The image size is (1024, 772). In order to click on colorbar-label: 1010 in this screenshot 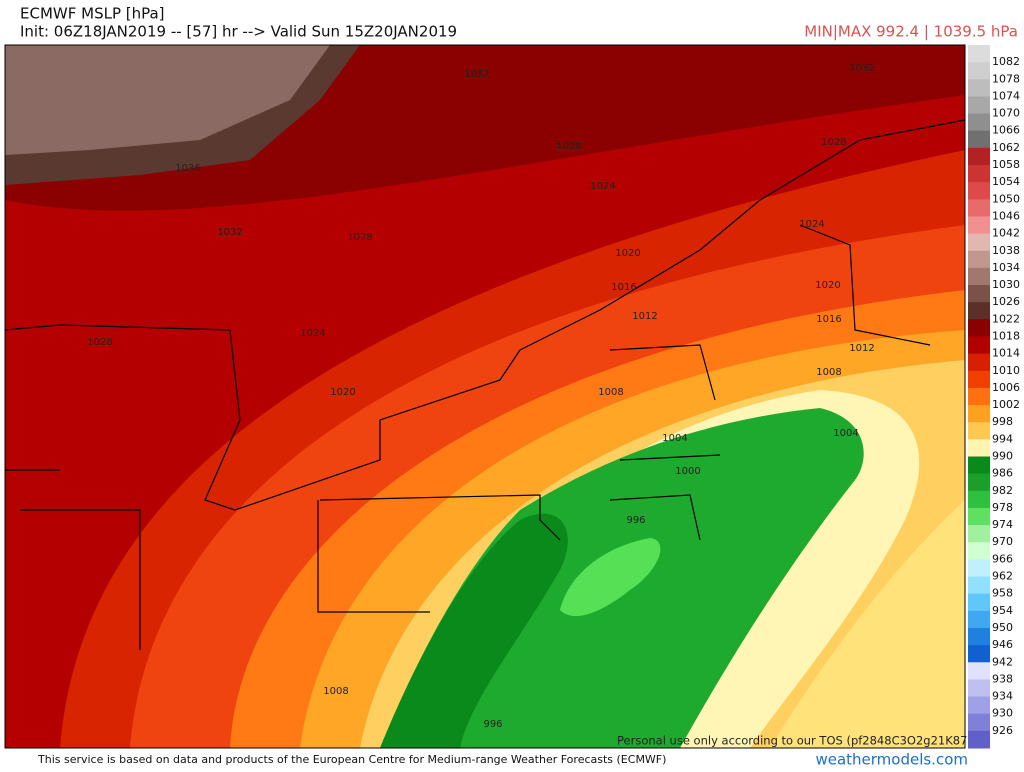, I will do `click(1006, 370)`.